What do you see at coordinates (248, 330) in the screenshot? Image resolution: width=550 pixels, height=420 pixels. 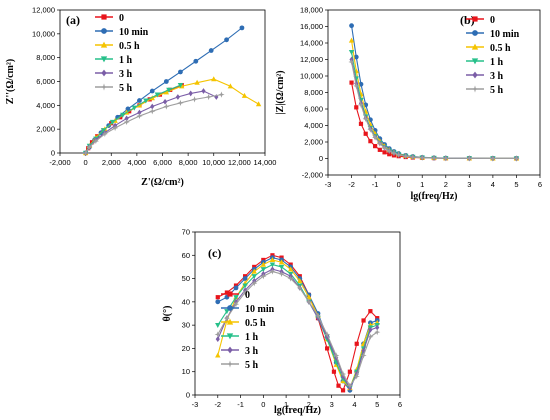 I see `legend: 0 10 min 0.5 h 1 h 3 h 5 h` at bounding box center [248, 330].